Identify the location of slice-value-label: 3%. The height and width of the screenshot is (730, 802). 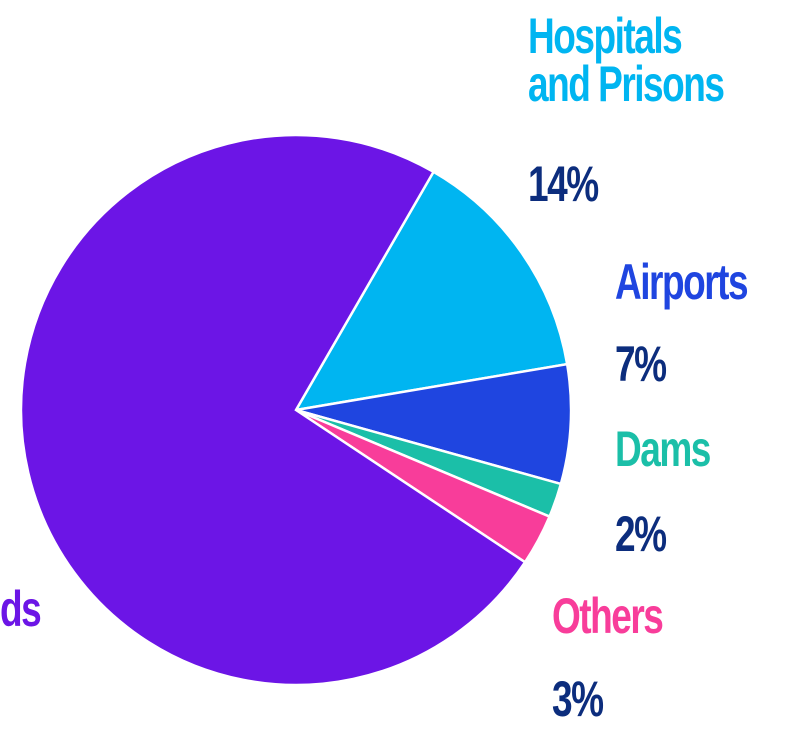
(578, 699).